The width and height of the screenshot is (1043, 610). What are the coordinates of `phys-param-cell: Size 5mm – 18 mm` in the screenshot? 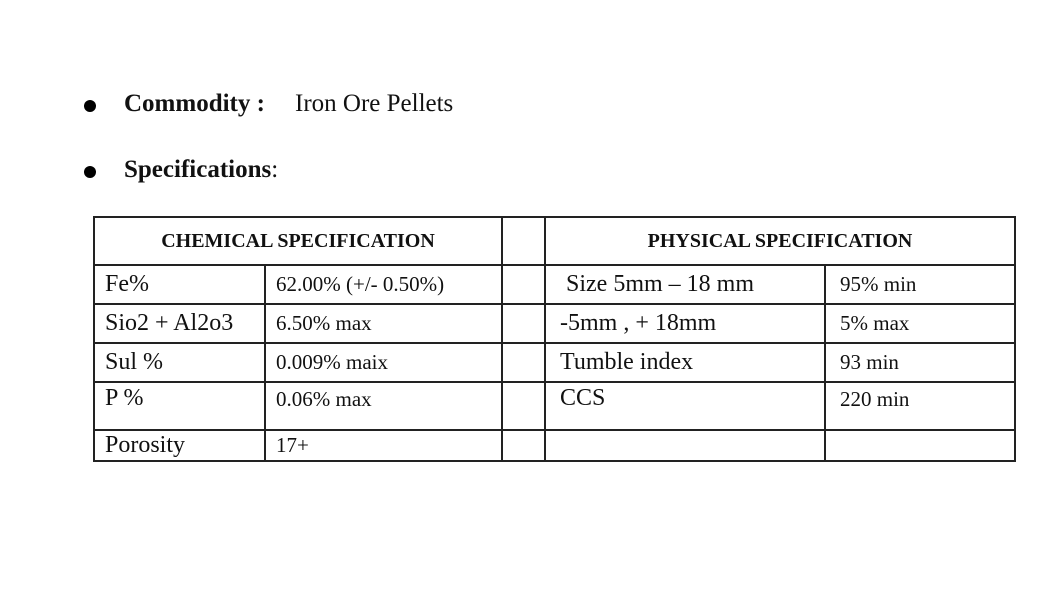 It's located at (685, 284).